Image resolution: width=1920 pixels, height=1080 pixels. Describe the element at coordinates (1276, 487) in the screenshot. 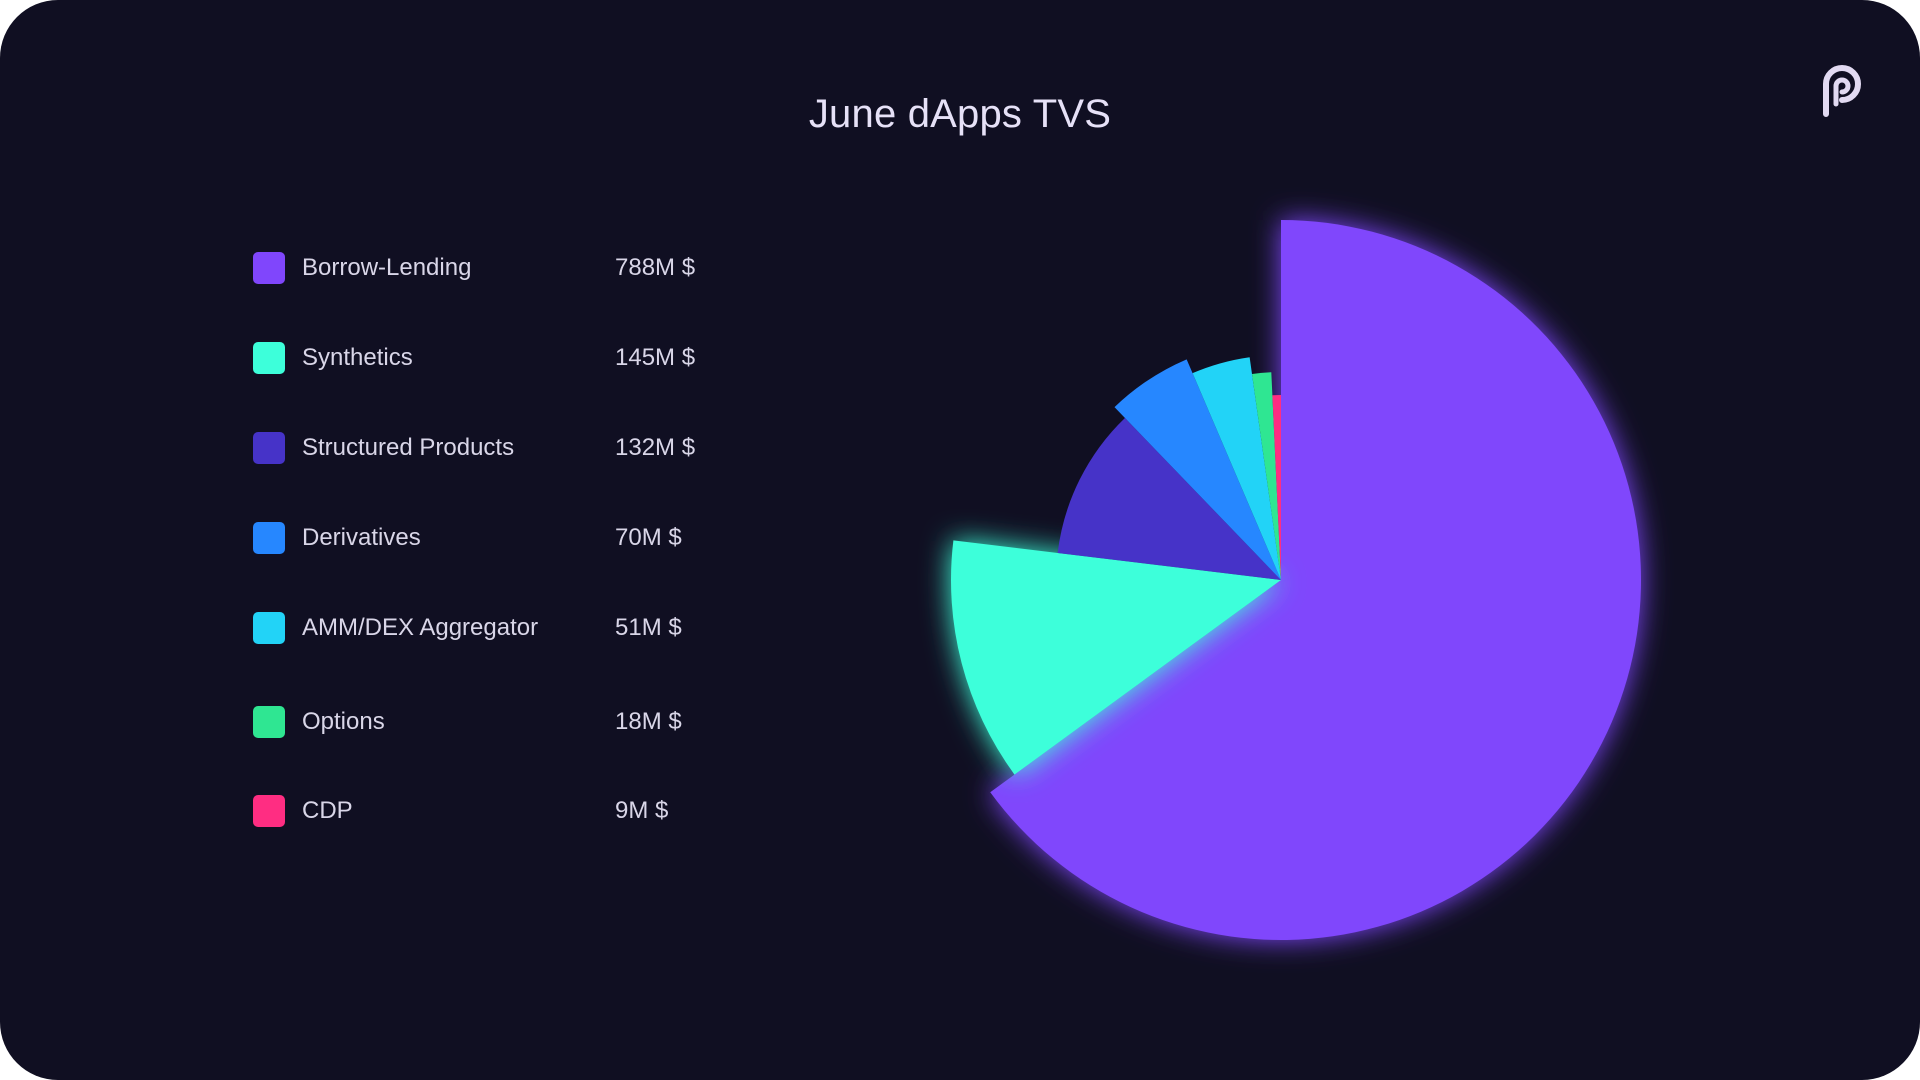

I see `pie-slice-cdp` at that location.